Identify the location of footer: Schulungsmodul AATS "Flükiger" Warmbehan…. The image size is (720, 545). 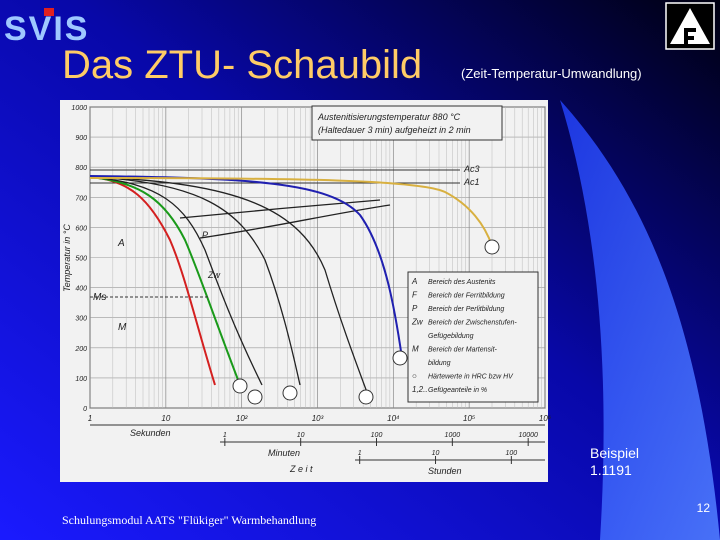
(189, 520).